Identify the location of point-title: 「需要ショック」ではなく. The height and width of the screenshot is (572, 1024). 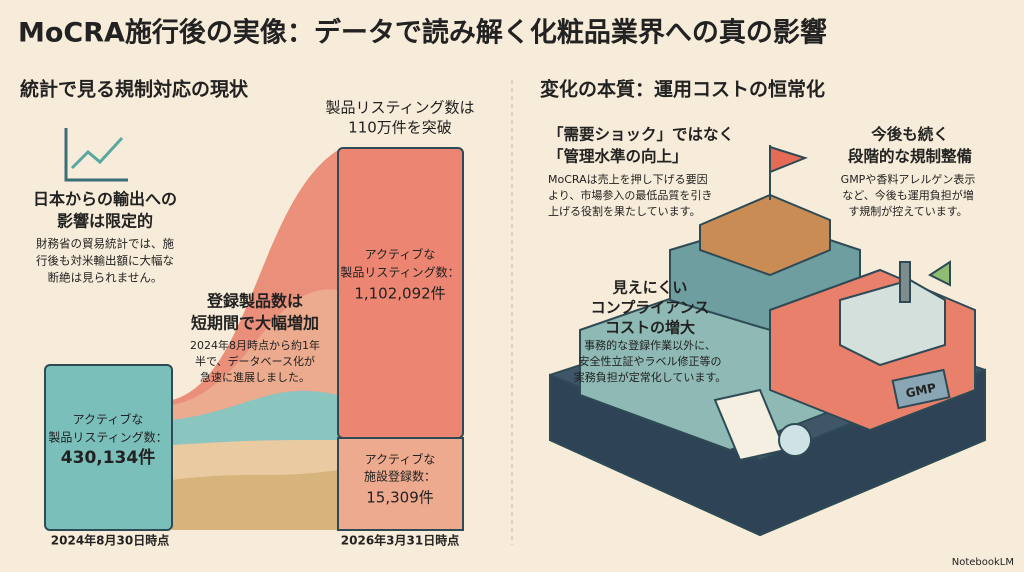
(641, 134).